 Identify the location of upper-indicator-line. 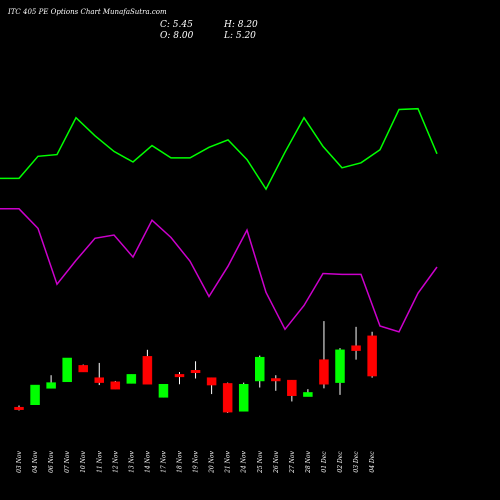
(219, 149).